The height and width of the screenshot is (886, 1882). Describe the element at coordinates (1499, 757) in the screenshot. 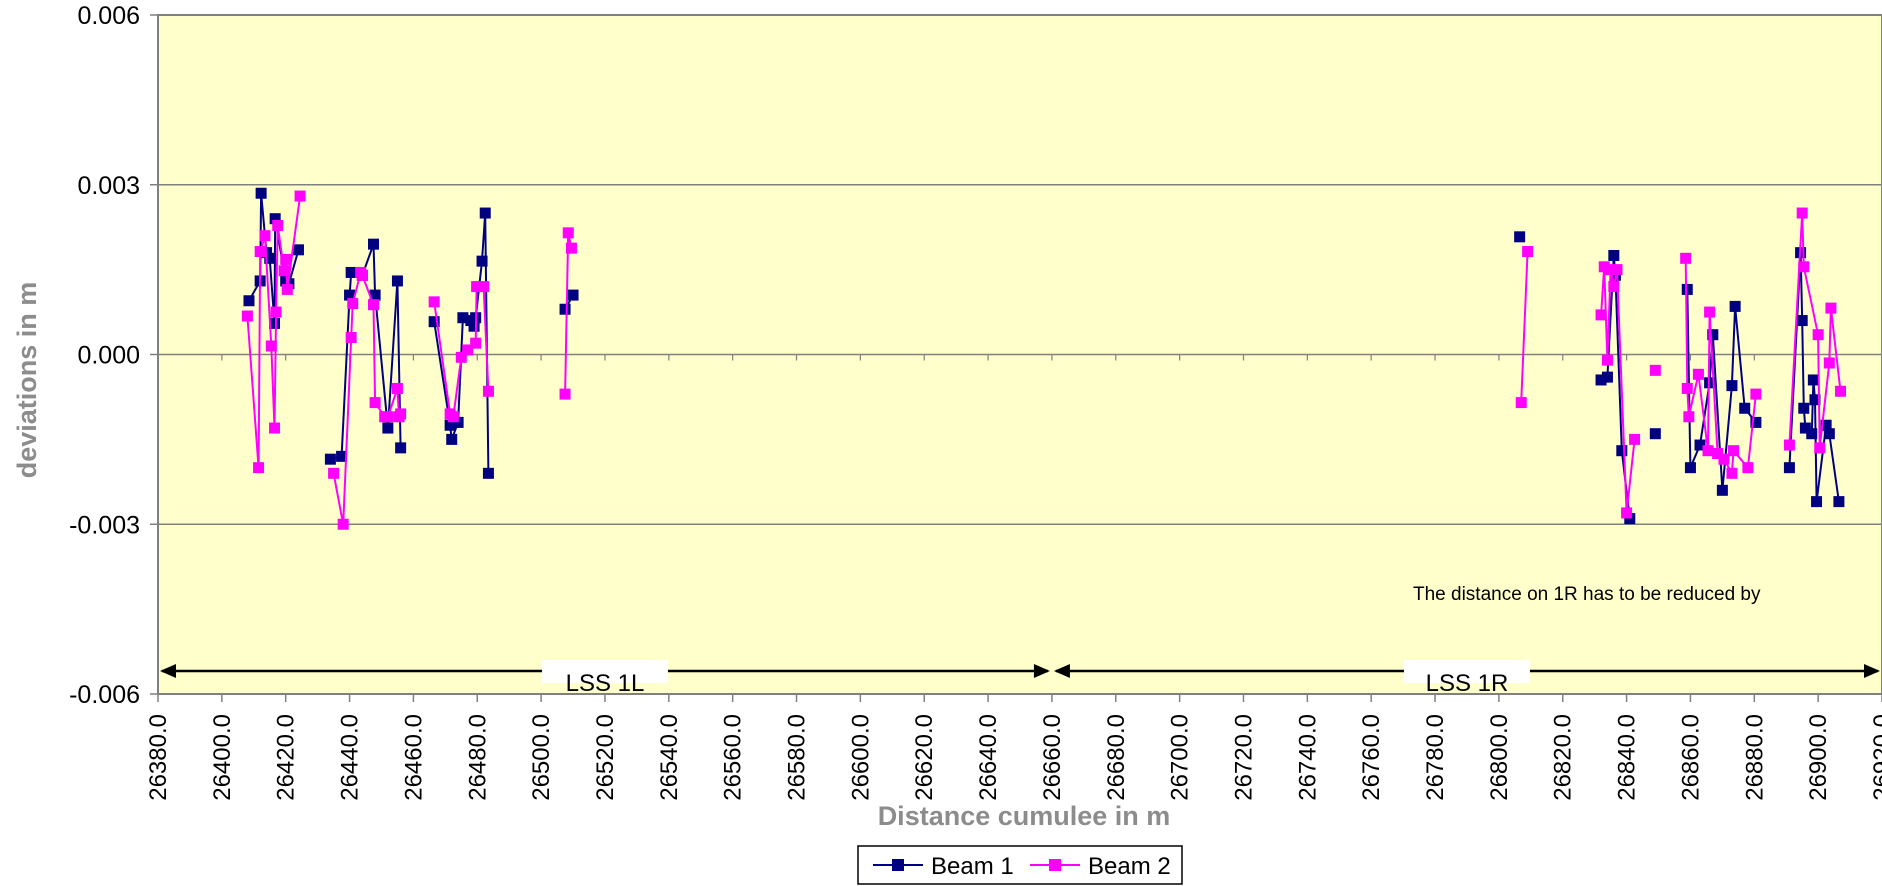

I see `x-tick-label-21: 26800.0` at that location.